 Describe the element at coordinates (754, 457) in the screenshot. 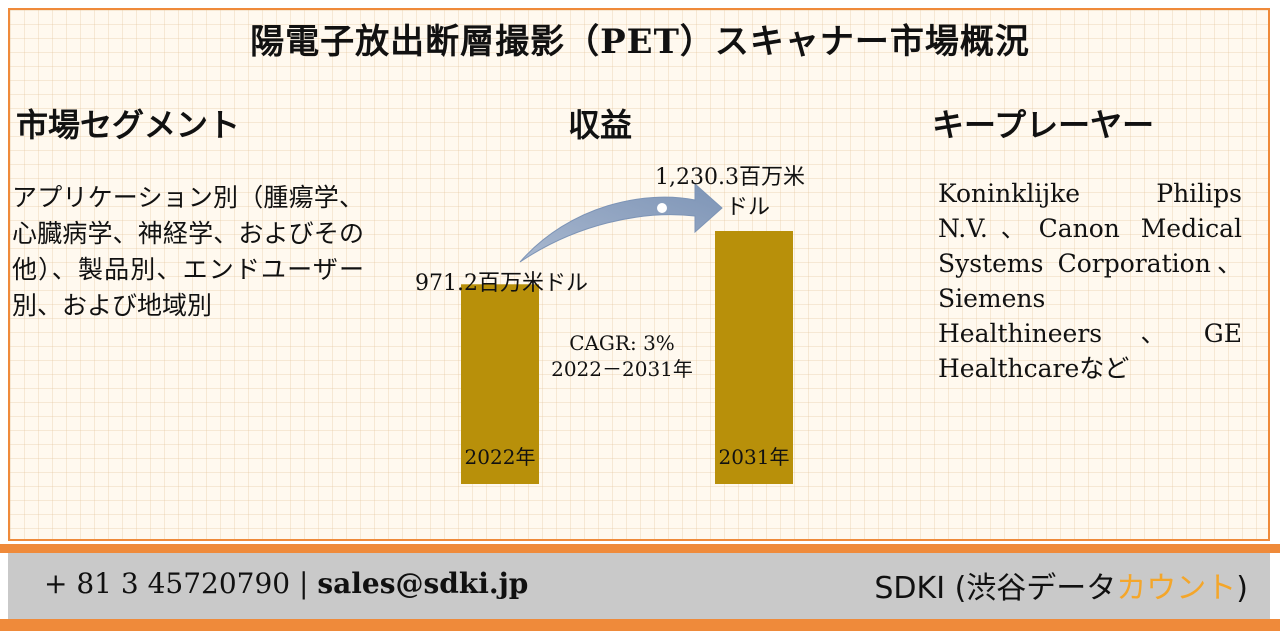

I see `category-label-2031: 2031年` at that location.